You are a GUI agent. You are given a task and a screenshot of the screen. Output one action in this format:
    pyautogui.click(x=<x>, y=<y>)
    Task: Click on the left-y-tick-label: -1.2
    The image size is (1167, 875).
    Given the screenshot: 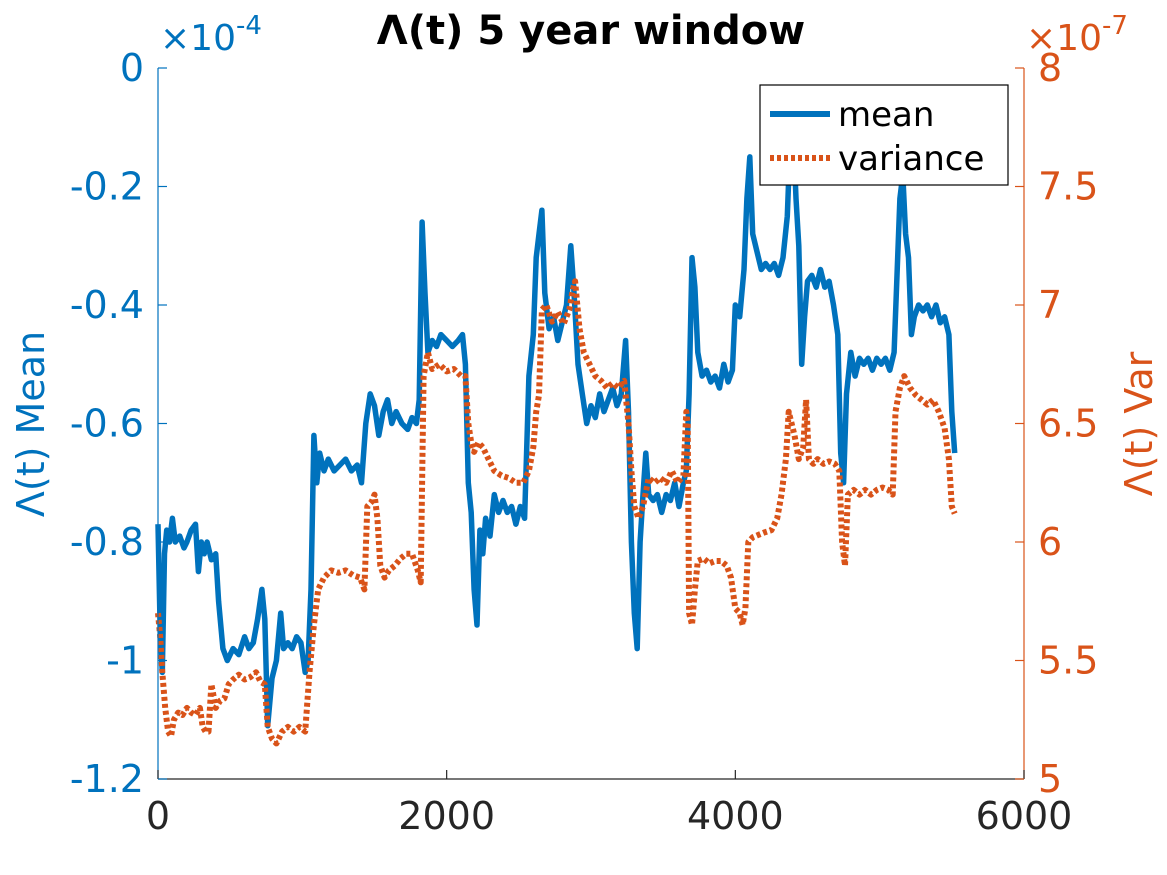 What is the action you would take?
    pyautogui.click(x=107, y=779)
    